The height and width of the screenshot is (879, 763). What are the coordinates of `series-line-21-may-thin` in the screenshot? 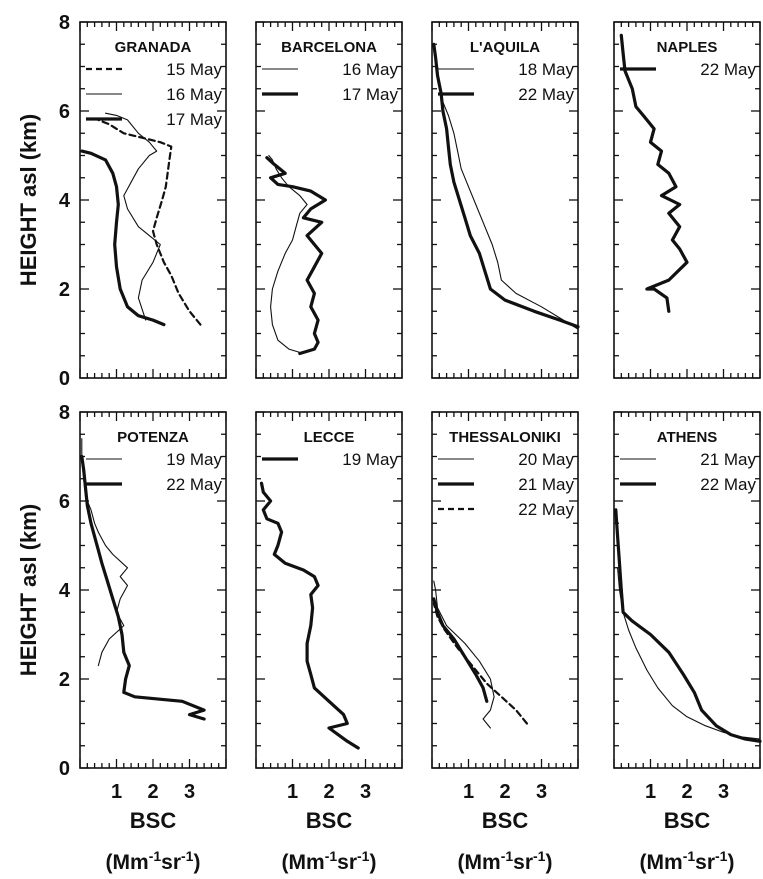 It's located at (689, 653).